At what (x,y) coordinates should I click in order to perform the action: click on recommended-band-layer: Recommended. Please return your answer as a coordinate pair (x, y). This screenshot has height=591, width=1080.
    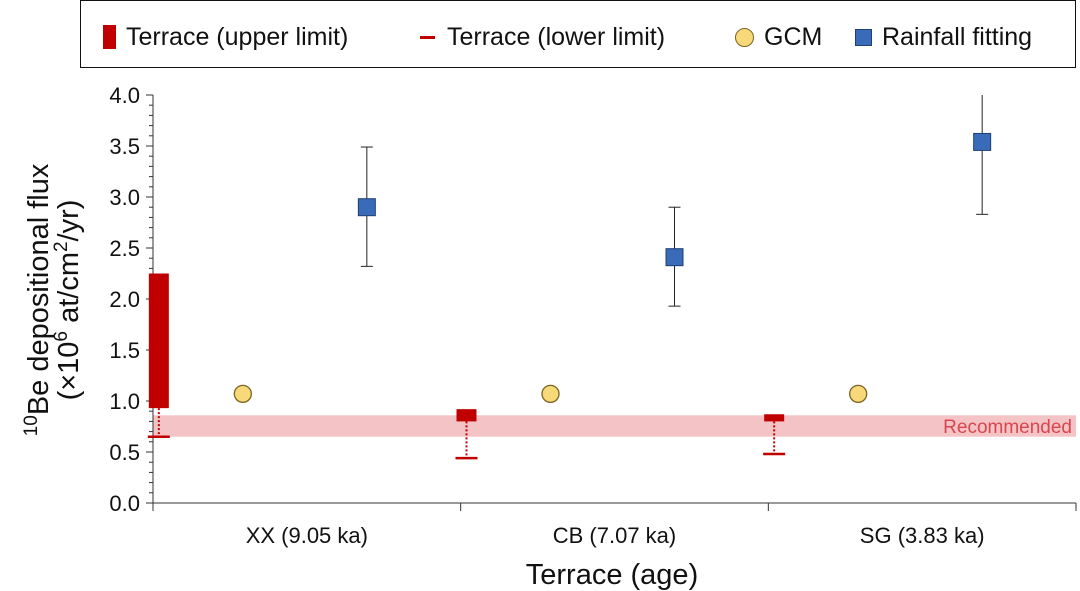
    Looking at the image, I should click on (614, 426).